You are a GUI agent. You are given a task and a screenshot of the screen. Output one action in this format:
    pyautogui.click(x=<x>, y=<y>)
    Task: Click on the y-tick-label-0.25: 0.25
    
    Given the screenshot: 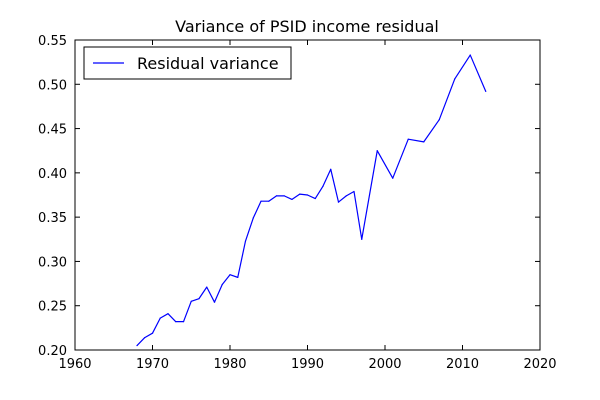 What is the action you would take?
    pyautogui.click(x=52, y=307)
    